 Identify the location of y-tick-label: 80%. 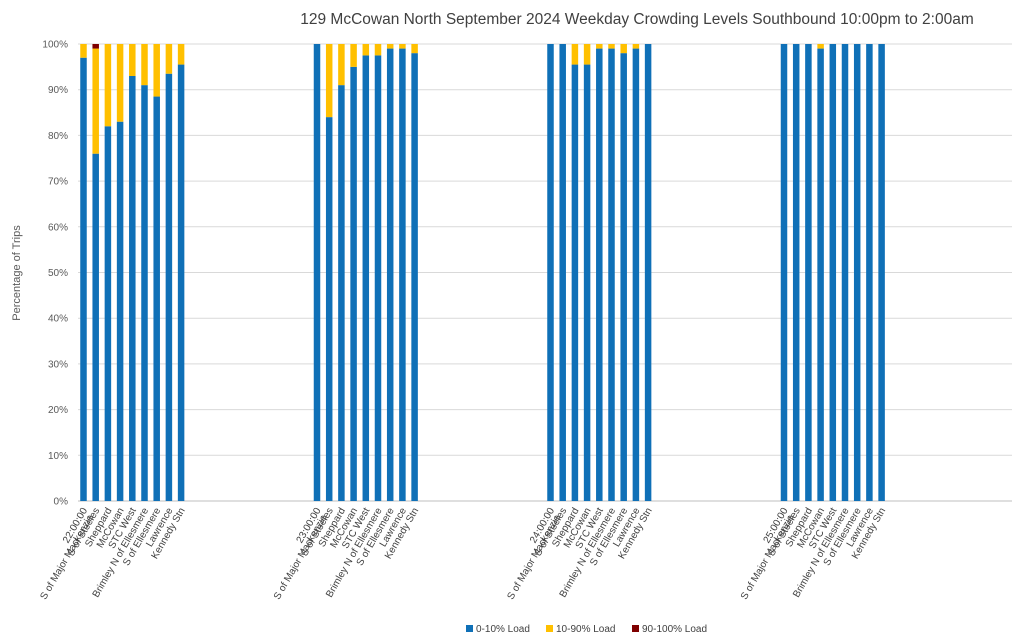
(58, 136).